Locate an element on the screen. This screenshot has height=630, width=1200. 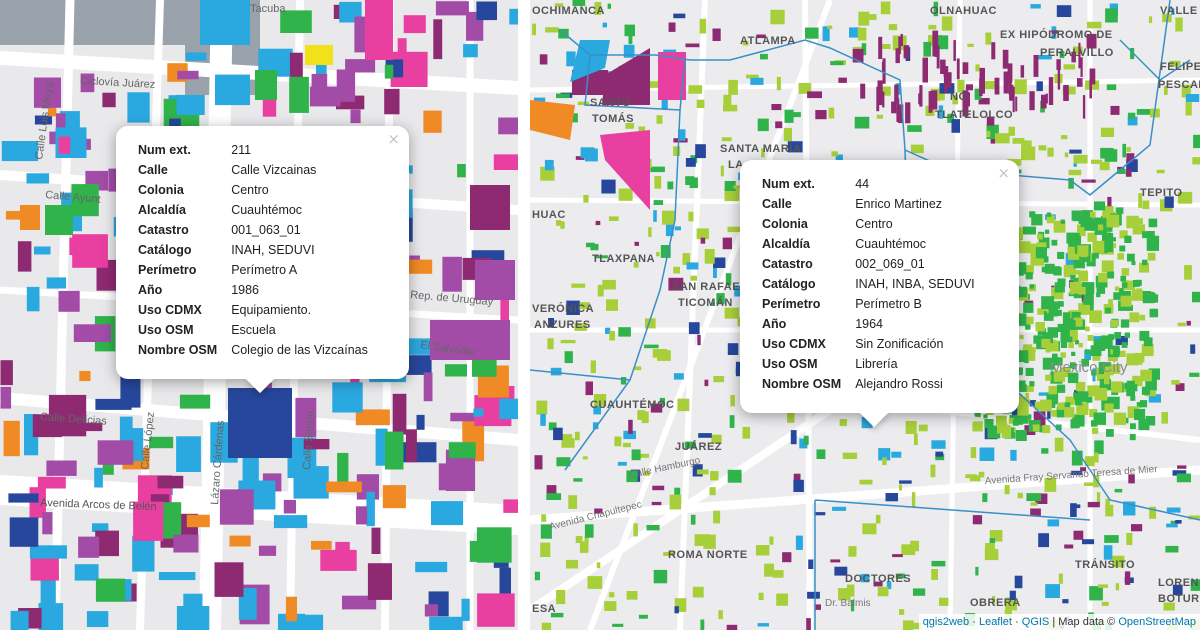
popup-field-value: 1964 is located at coordinates (869, 323).